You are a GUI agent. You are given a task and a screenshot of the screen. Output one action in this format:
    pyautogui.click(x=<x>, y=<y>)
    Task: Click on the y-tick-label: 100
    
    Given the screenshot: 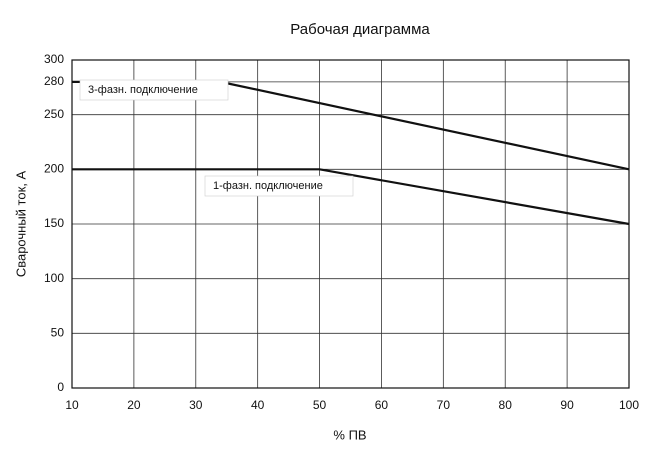 What is the action you would take?
    pyautogui.click(x=54, y=278)
    